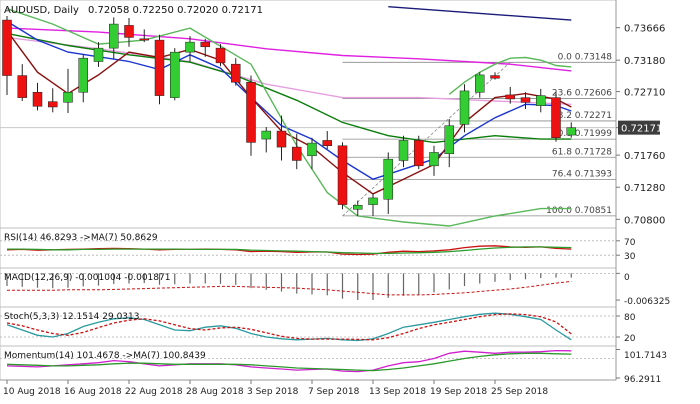 This screenshot has height=404, width=700. I want to click on indicator-title: Momentum(14) 101.4678 ->MA(7) 100.8439, so click(105, 356).